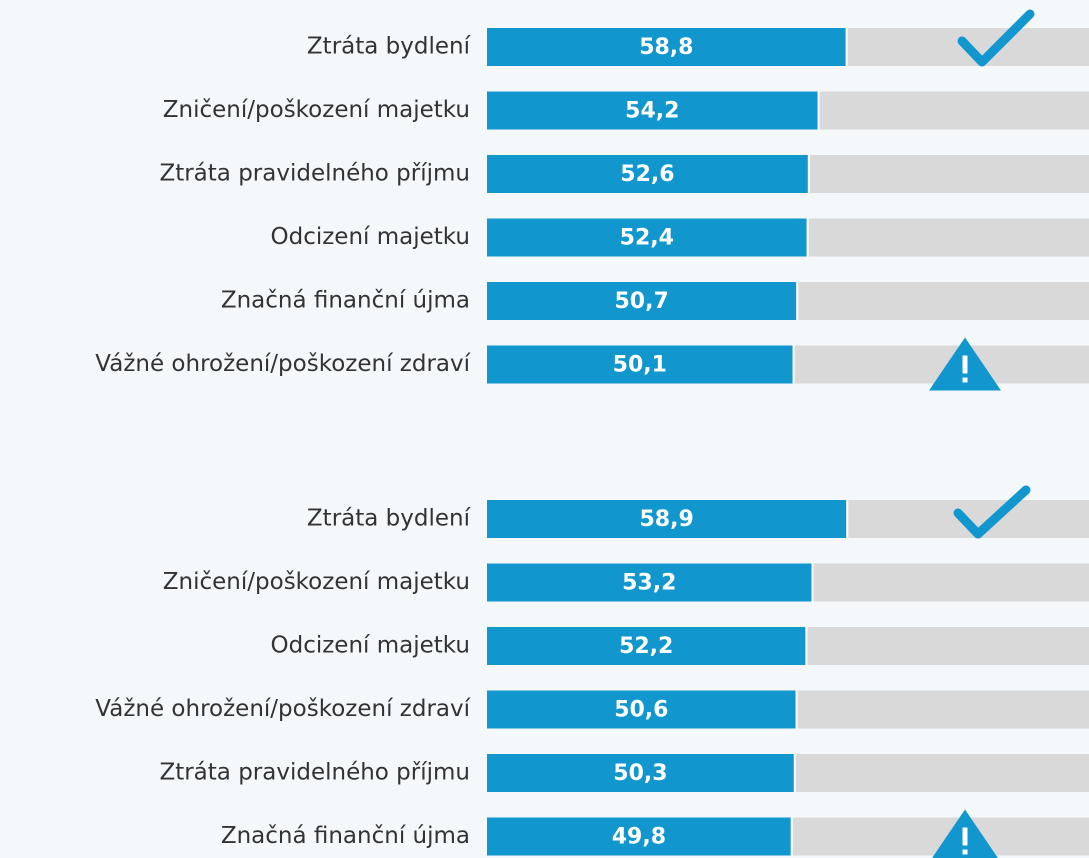  I want to click on value-label: 52,6, so click(647, 174).